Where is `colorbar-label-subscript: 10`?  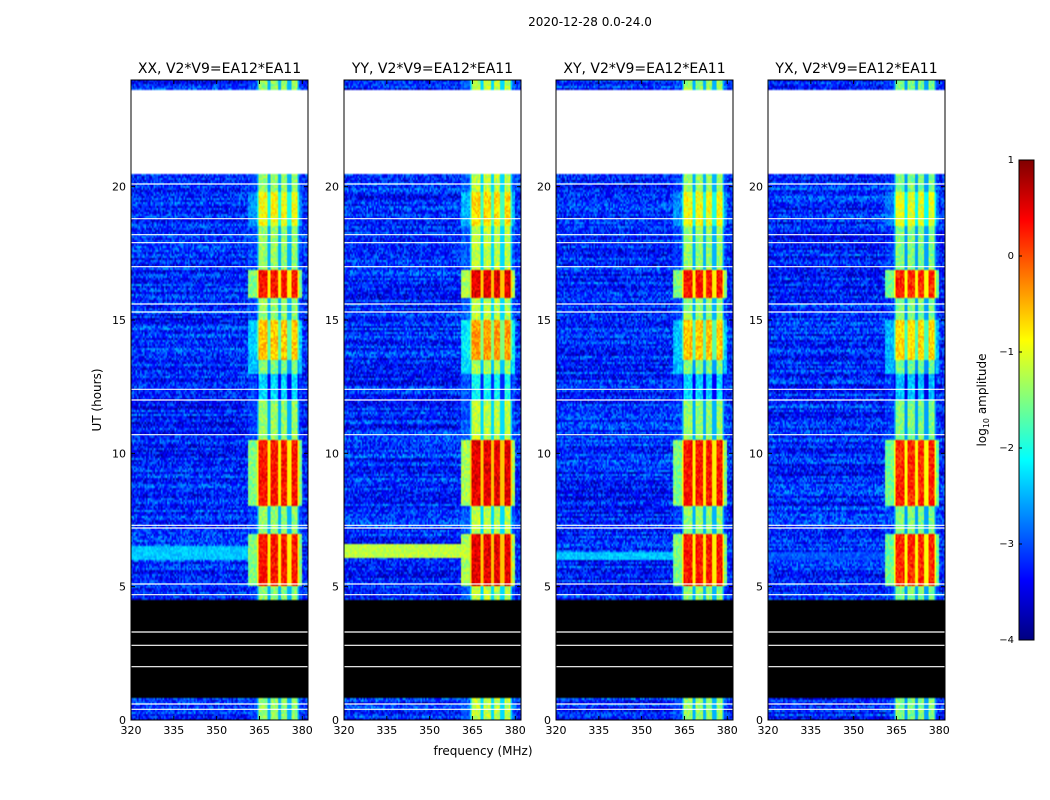
colorbar-label-subscript: 10 is located at coordinates (986, 423).